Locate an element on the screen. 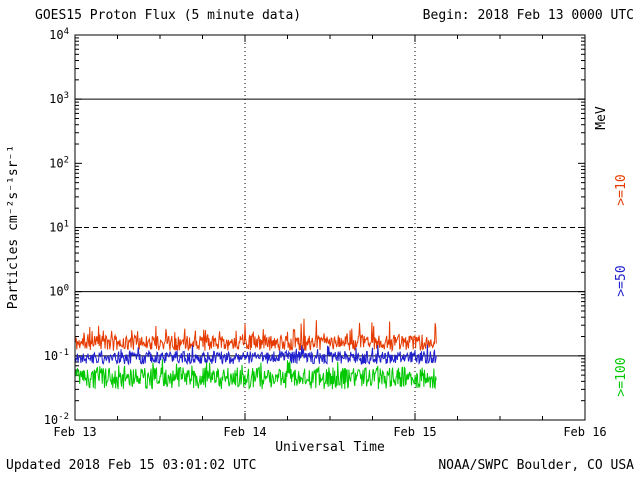 This screenshot has height=480, width=640. x-tick-label: Feb 15 is located at coordinates (414, 432).